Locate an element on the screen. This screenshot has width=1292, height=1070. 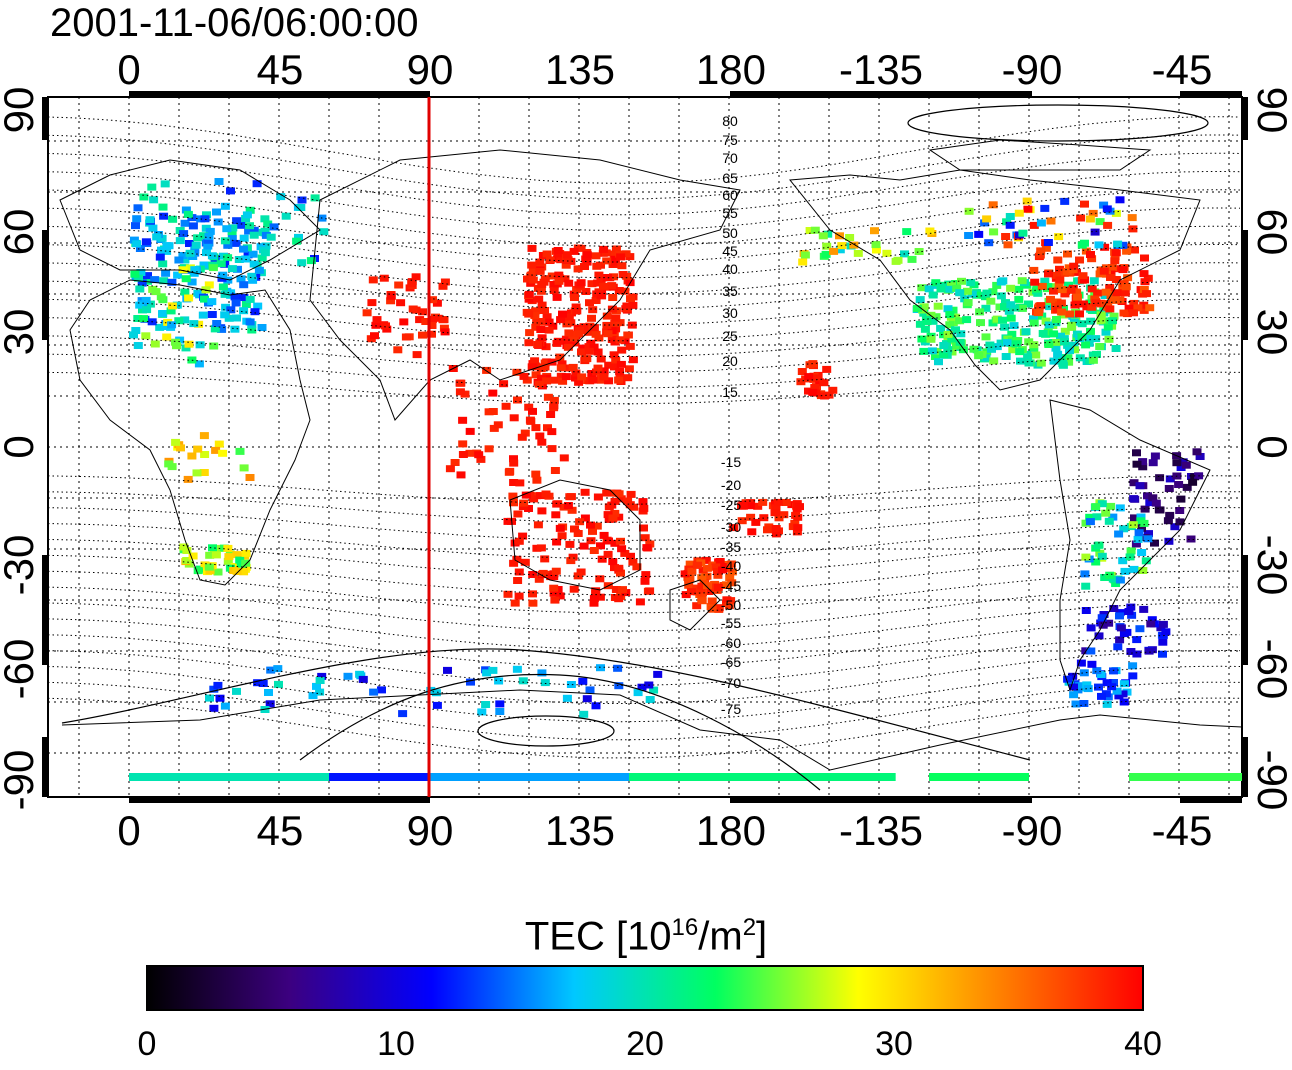
contour-label-south: -20 is located at coordinates (731, 485).